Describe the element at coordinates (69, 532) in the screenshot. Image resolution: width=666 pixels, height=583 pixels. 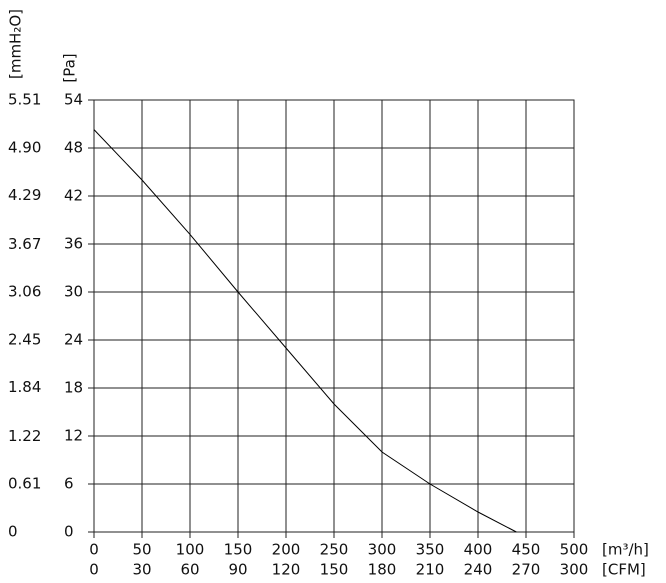
I see `y-tick-label: 0` at that location.